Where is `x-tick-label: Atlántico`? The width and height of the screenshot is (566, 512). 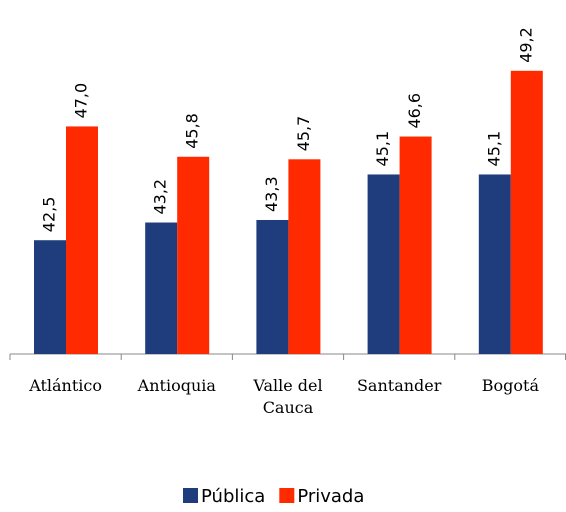
x-tick-label: Atlántico is located at coordinates (65, 385).